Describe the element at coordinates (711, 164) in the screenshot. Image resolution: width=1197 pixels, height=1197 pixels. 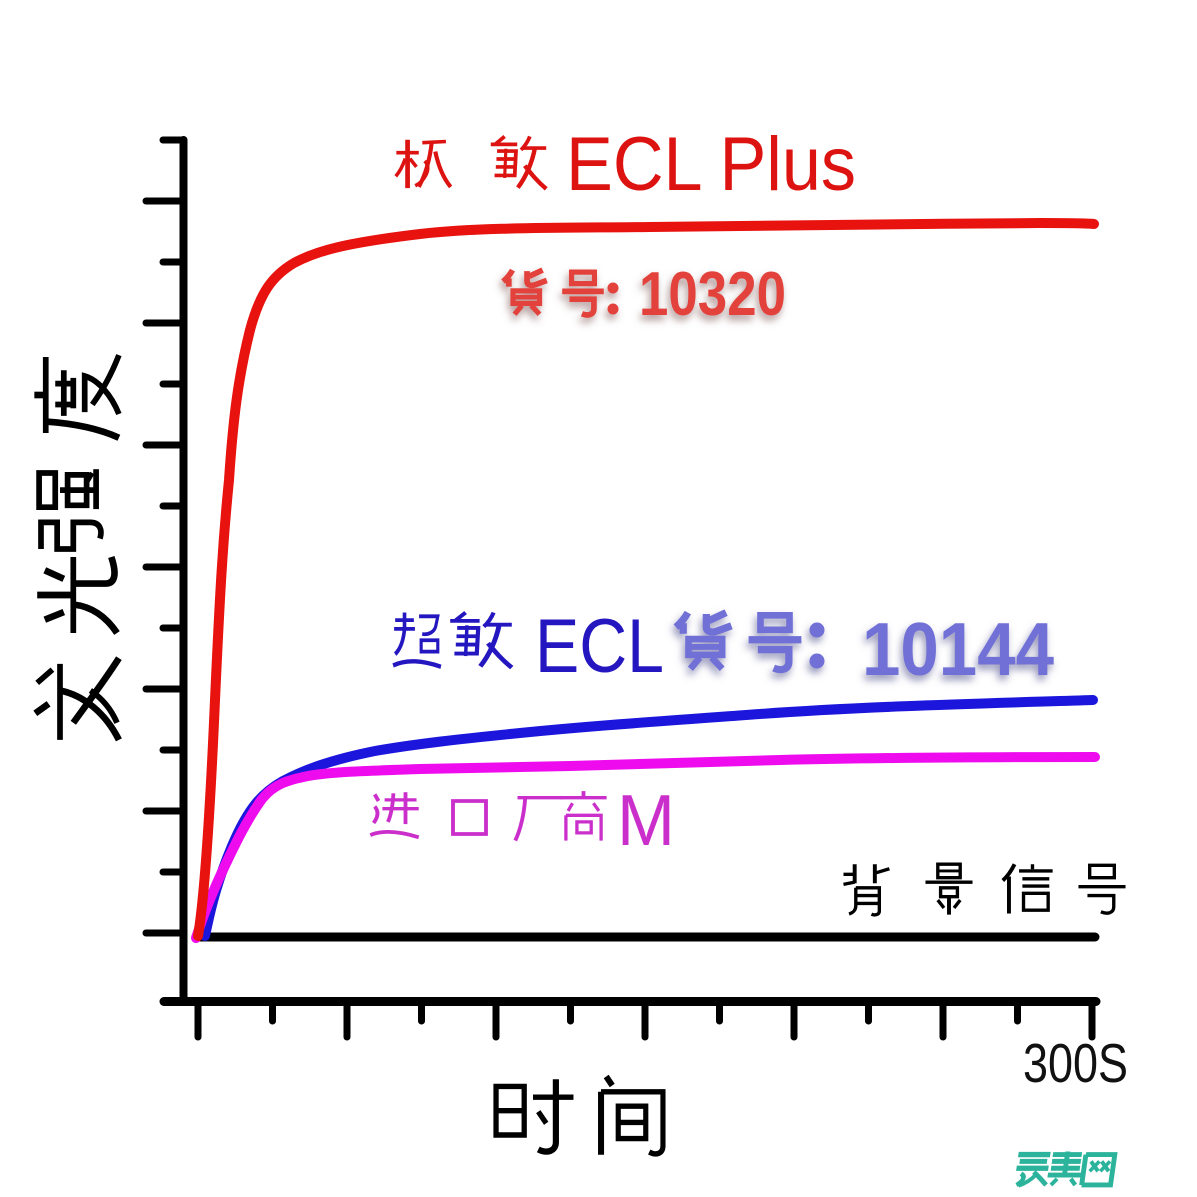
I see `svg-text: ECL Plus` at that location.